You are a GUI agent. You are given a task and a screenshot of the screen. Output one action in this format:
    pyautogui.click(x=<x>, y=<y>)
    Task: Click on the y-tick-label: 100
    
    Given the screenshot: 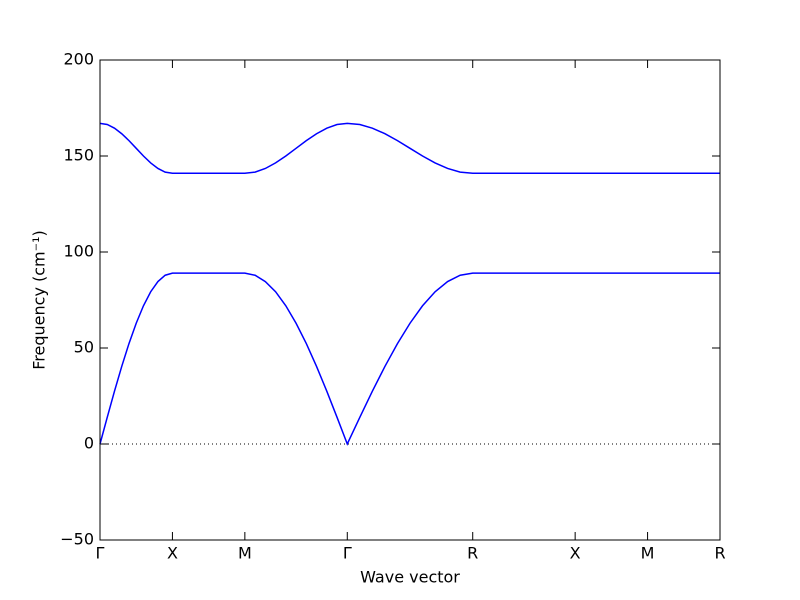 What is the action you would take?
    pyautogui.click(x=78, y=251)
    